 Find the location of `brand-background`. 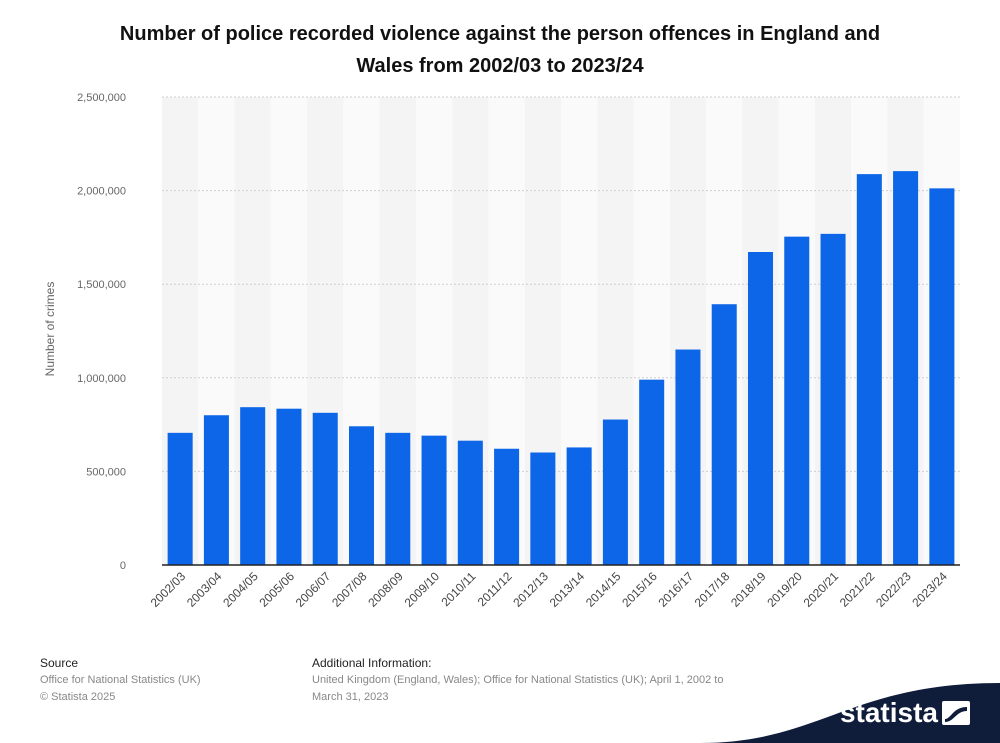

brand-background is located at coordinates (850, 713).